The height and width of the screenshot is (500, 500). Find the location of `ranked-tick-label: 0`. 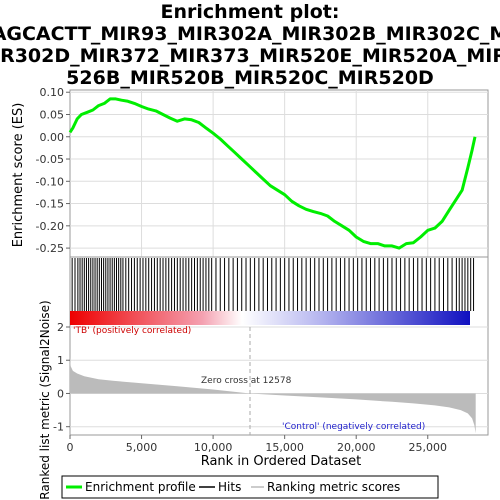

ranked-tick-label: 0 is located at coordinates (60, 393).